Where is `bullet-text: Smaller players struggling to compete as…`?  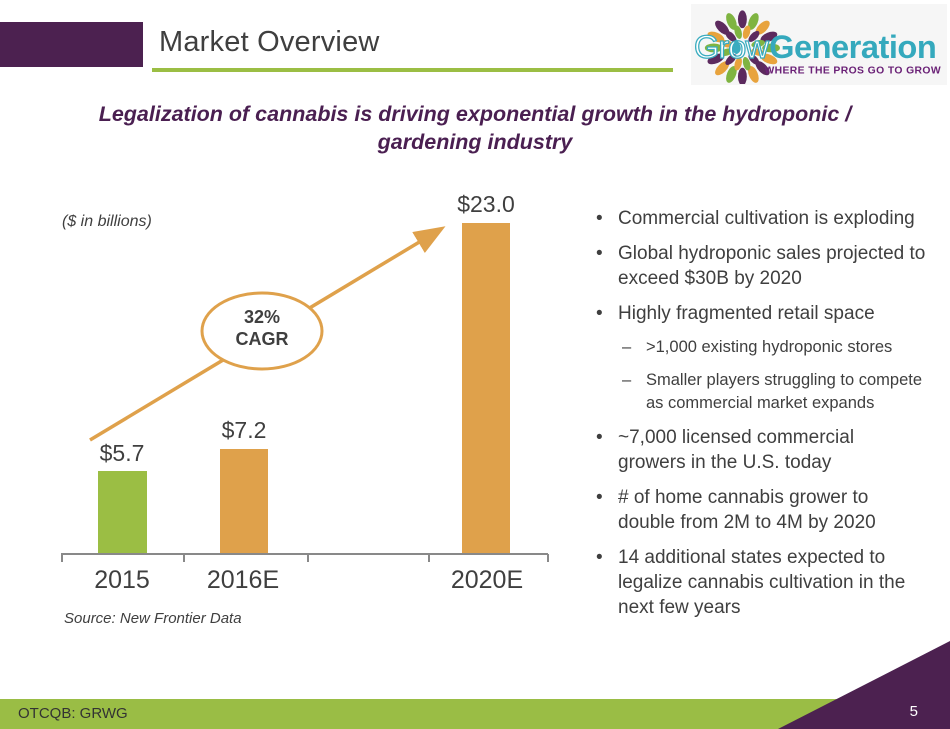 bullet-text: Smaller players struggling to compete as… is located at coordinates (784, 391).